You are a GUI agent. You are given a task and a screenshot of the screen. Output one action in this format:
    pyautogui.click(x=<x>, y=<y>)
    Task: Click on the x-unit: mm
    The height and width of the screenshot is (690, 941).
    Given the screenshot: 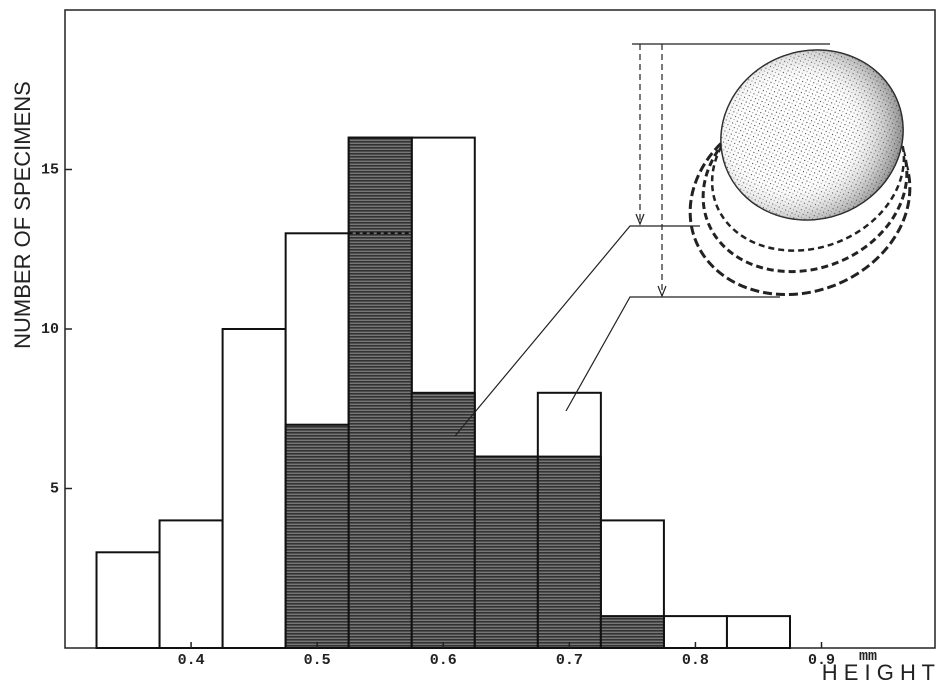 What is the action you would take?
    pyautogui.click(x=868, y=656)
    